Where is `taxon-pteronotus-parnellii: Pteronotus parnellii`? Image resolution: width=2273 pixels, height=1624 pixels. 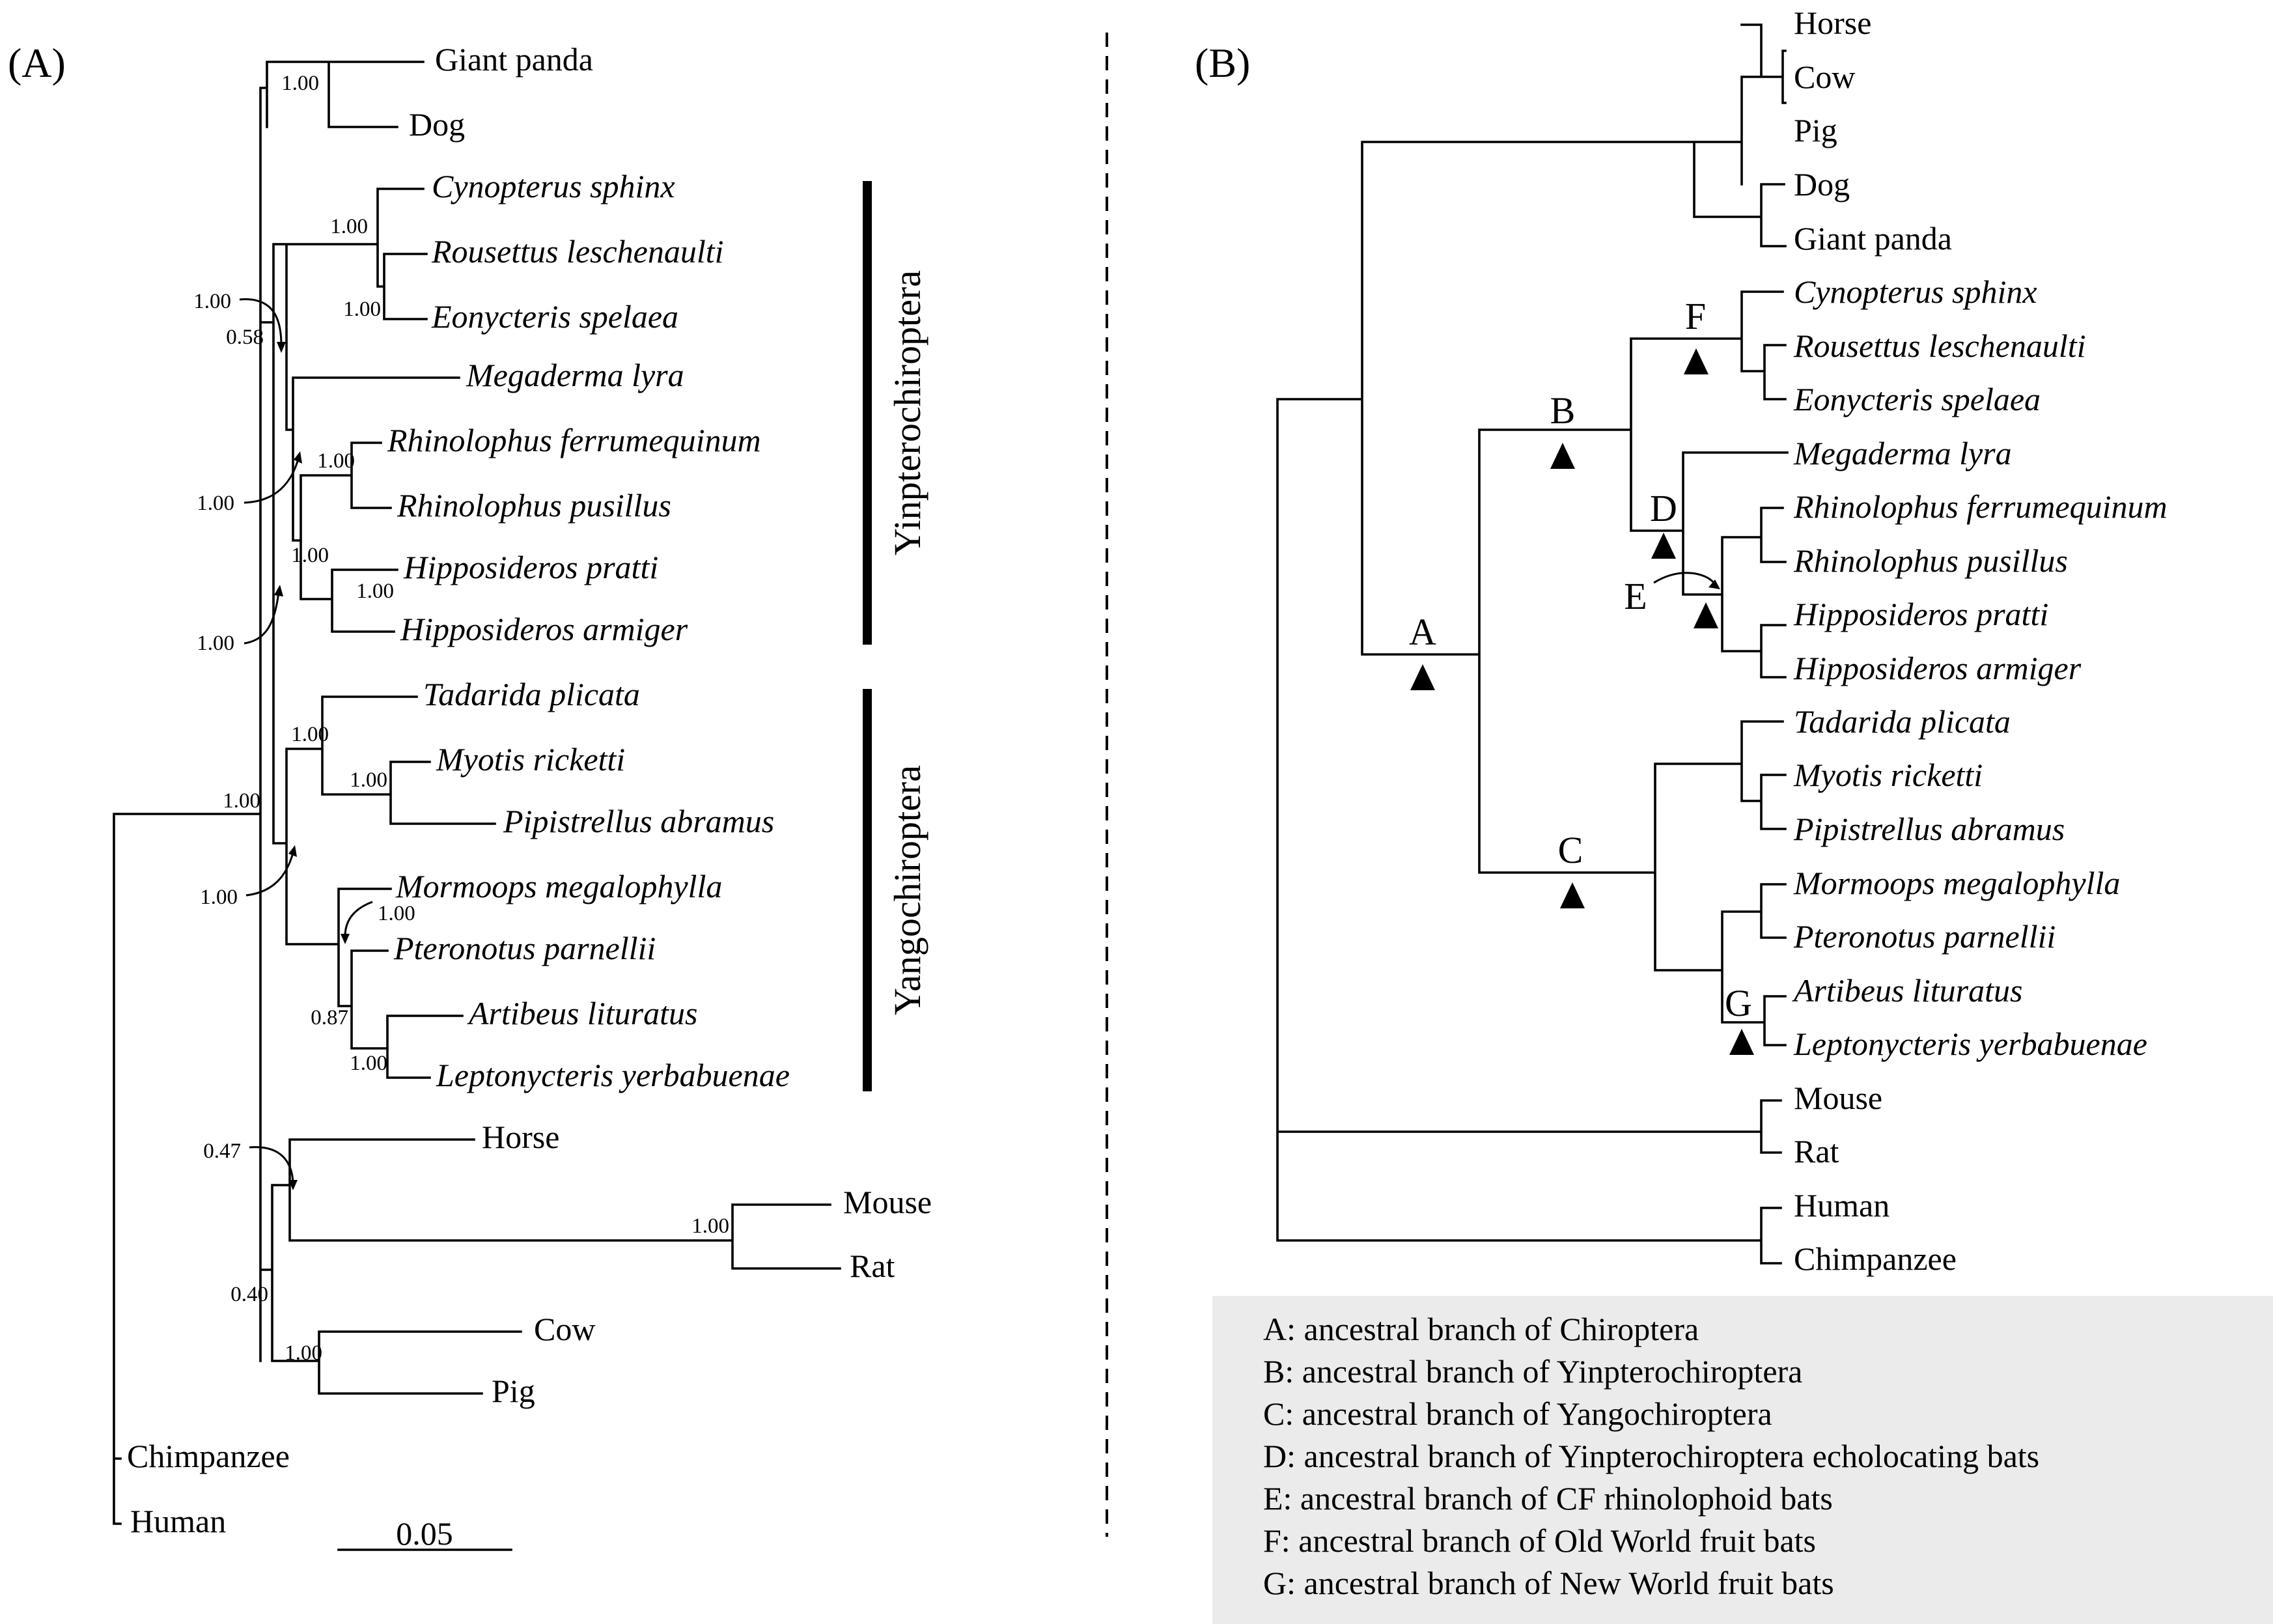
taxon-pteronotus-parnellii: Pteronotus parnellii is located at coordinates (524, 948).